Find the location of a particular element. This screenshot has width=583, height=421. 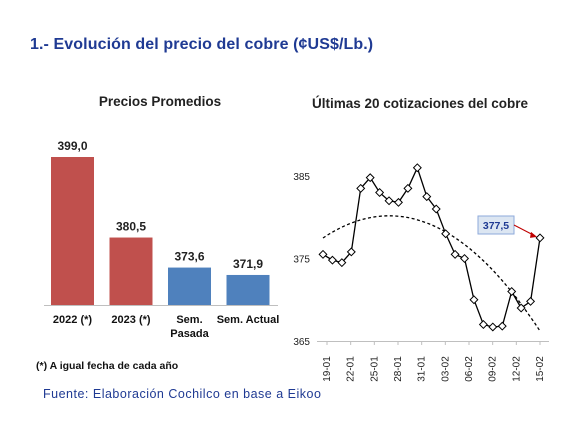

x-tick-label: 22-01 is located at coordinates (351, 369).